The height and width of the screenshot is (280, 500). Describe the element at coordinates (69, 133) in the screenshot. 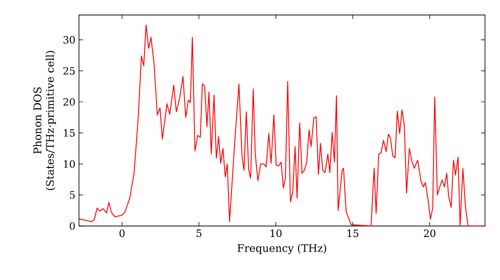

I see `y-tick-label: 15` at that location.